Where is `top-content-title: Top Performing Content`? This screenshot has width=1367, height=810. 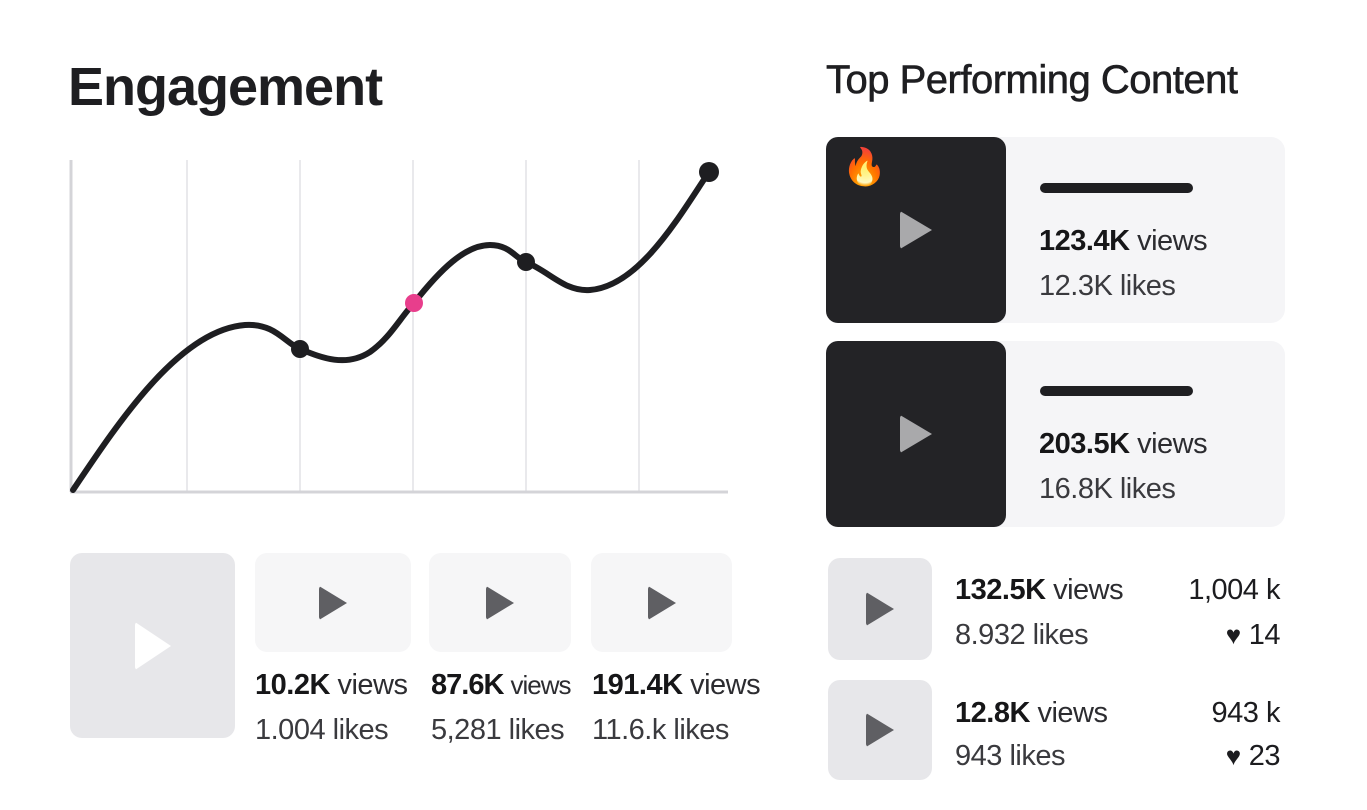 top-content-title: Top Performing Content is located at coordinates (1032, 80).